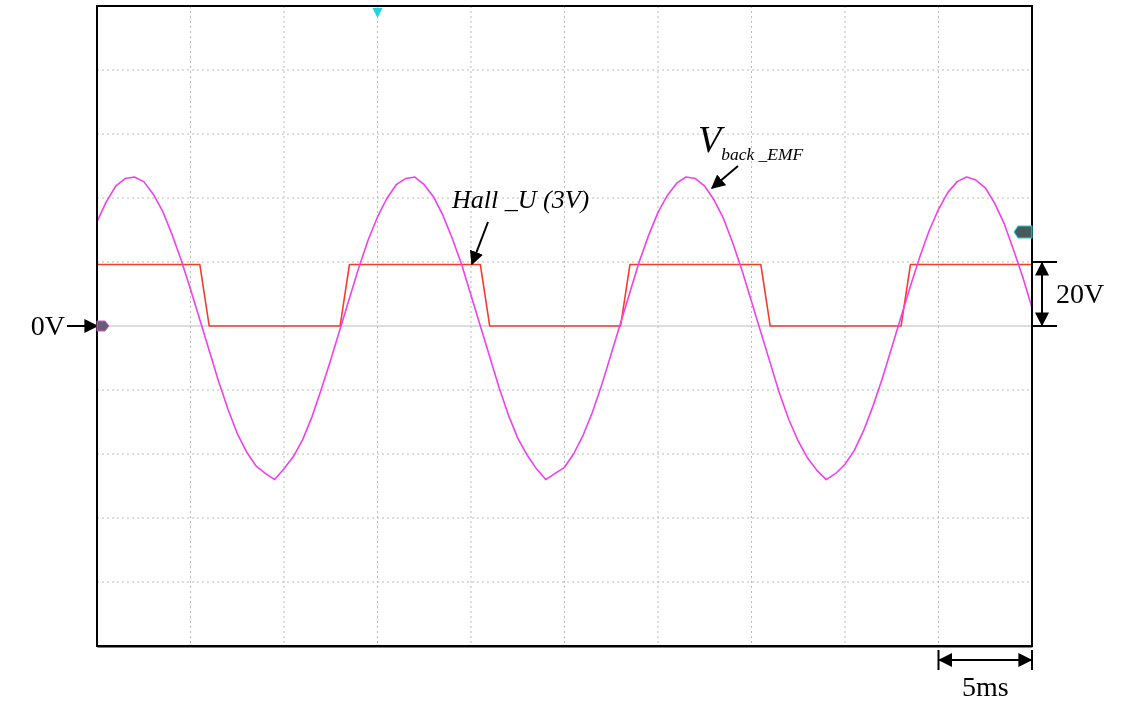  What do you see at coordinates (520, 199) in the screenshot?
I see `series-label: Hall _U (3V)` at bounding box center [520, 199].